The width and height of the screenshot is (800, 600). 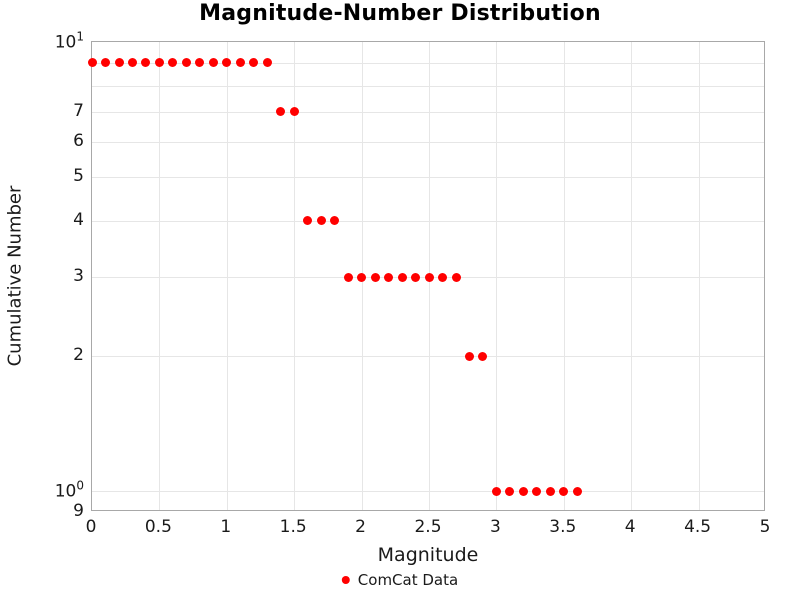 What do you see at coordinates (495, 527) in the screenshot?
I see `x-tick-label: 3` at bounding box center [495, 527].